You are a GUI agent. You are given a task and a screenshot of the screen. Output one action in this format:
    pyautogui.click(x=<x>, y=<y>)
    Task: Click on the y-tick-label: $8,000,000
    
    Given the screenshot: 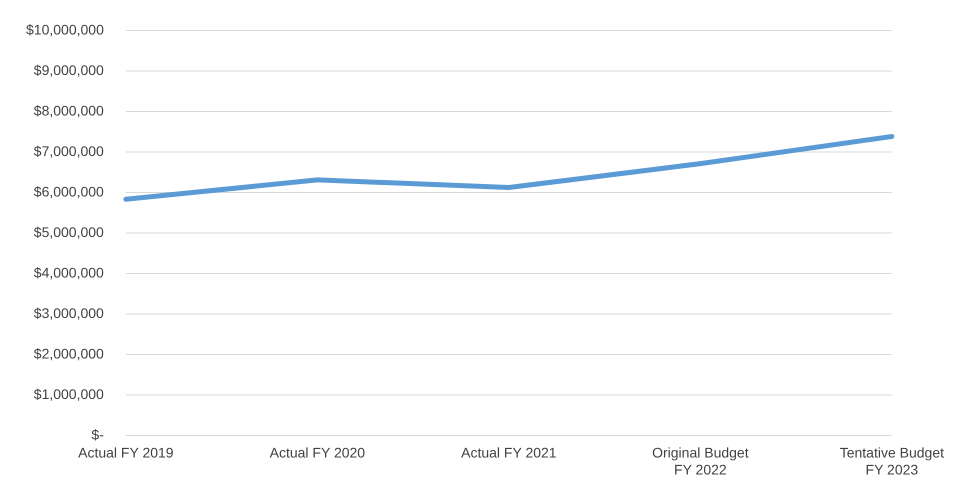 What is the action you would take?
    pyautogui.click(x=69, y=110)
    